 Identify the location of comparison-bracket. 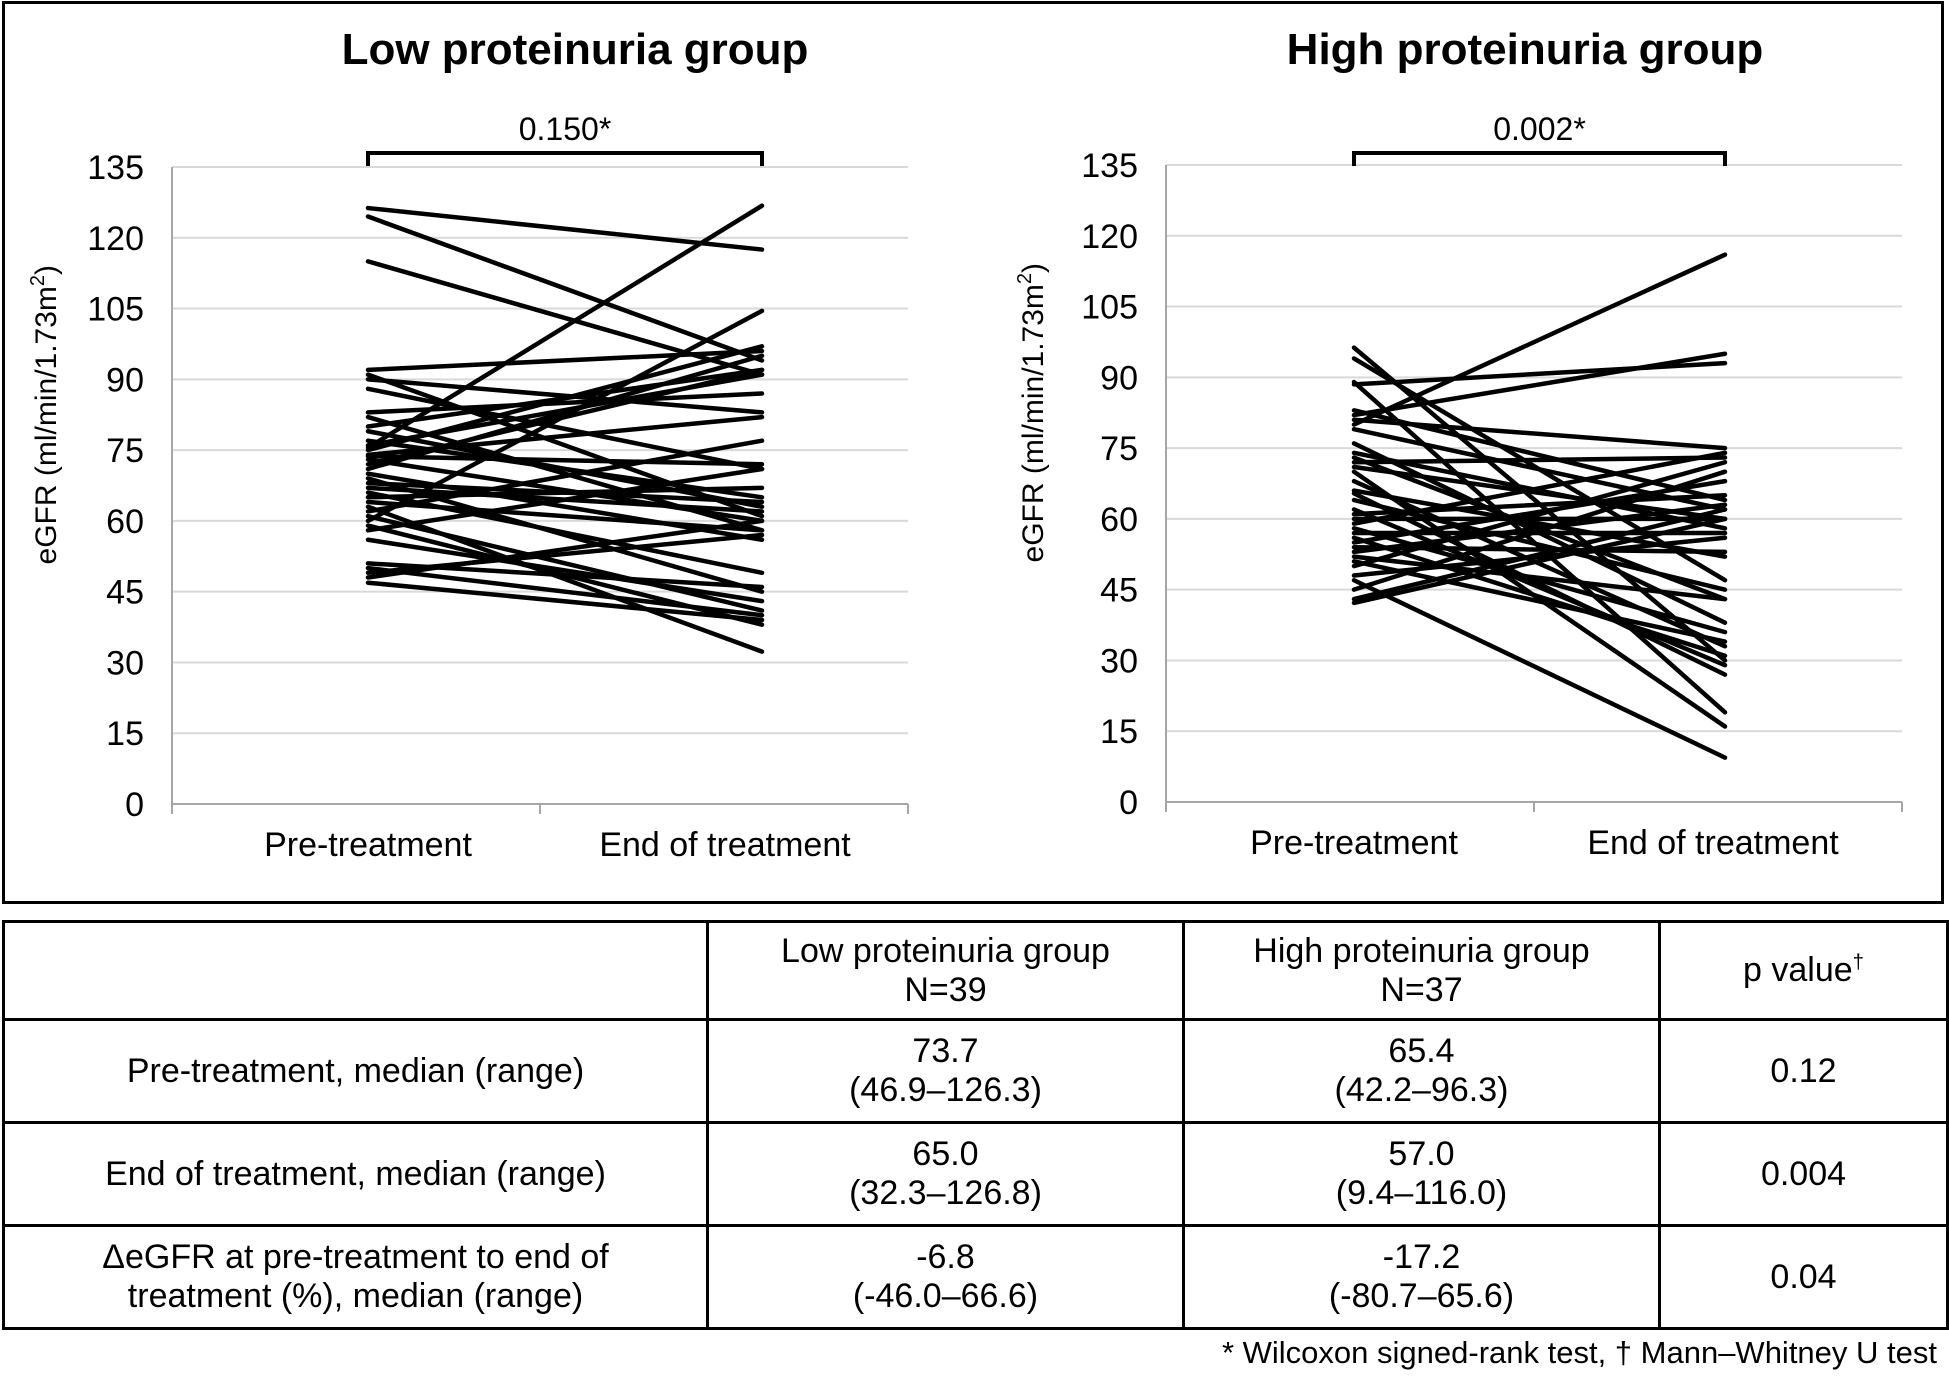
(565, 158).